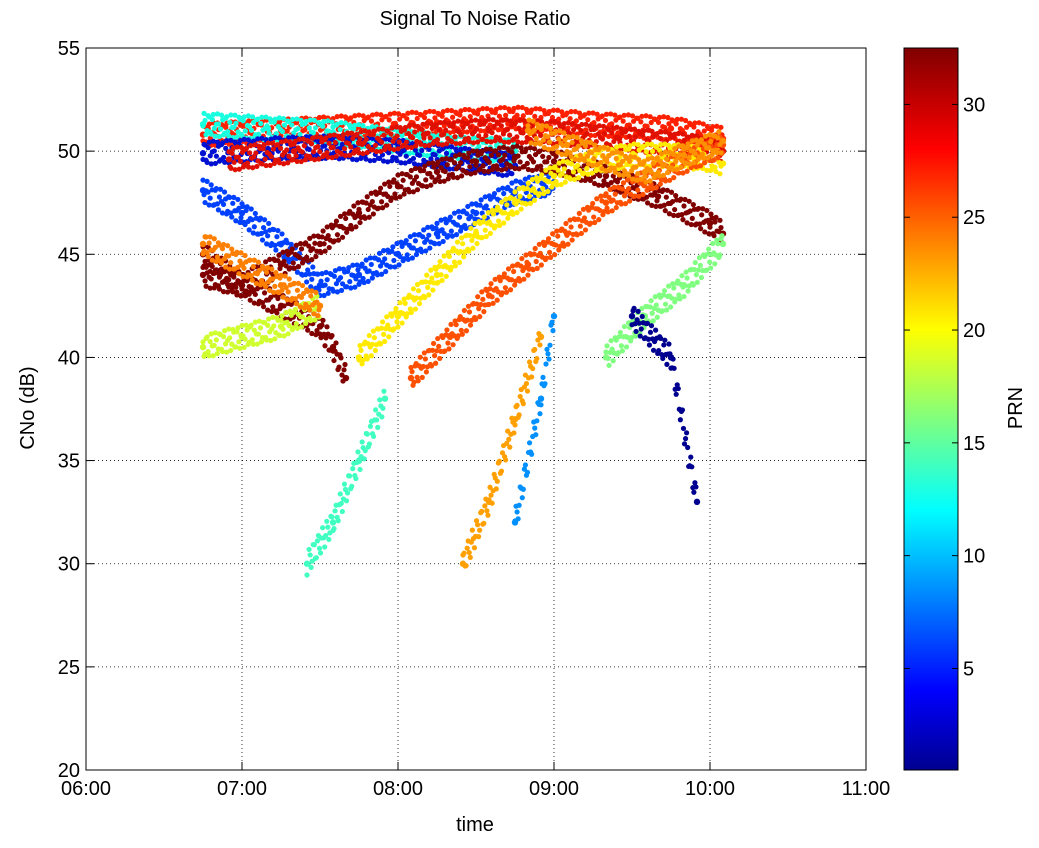 Image resolution: width=1039 pixels, height=848 pixels. Describe the element at coordinates (86, 789) in the screenshot. I see `x-tick-label: 06:00` at that location.